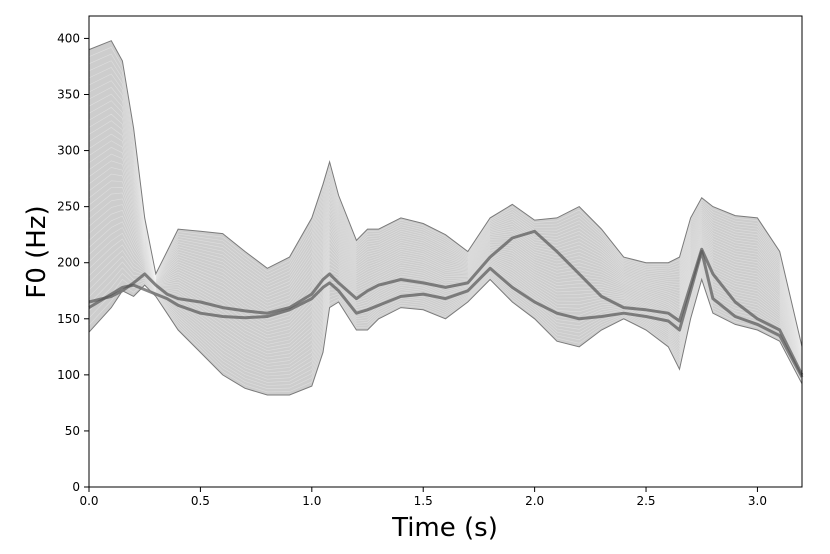 This screenshot has width=830, height=554. What do you see at coordinates (68, 375) in the screenshot?
I see `y-tick-label: 100` at bounding box center [68, 375].